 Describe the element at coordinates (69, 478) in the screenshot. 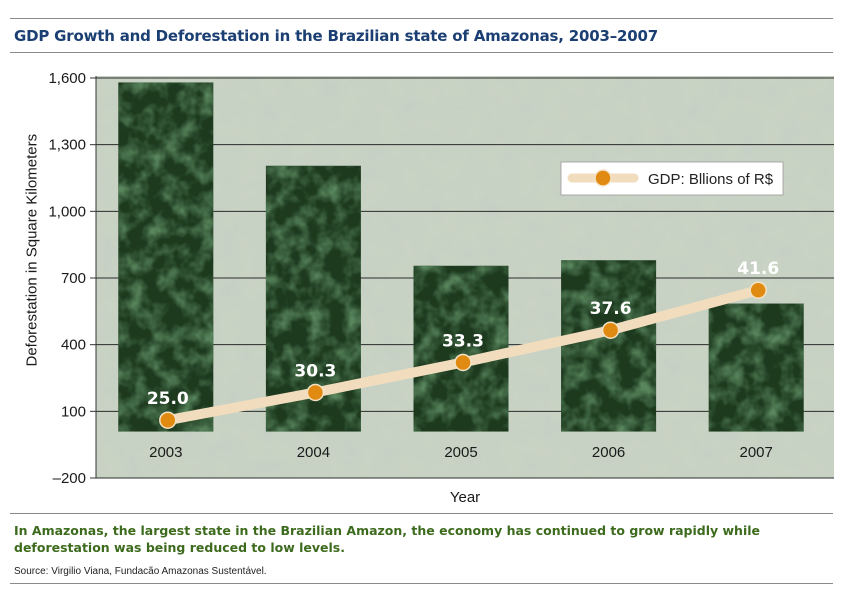

I see `y-tick-label: –200` at that location.